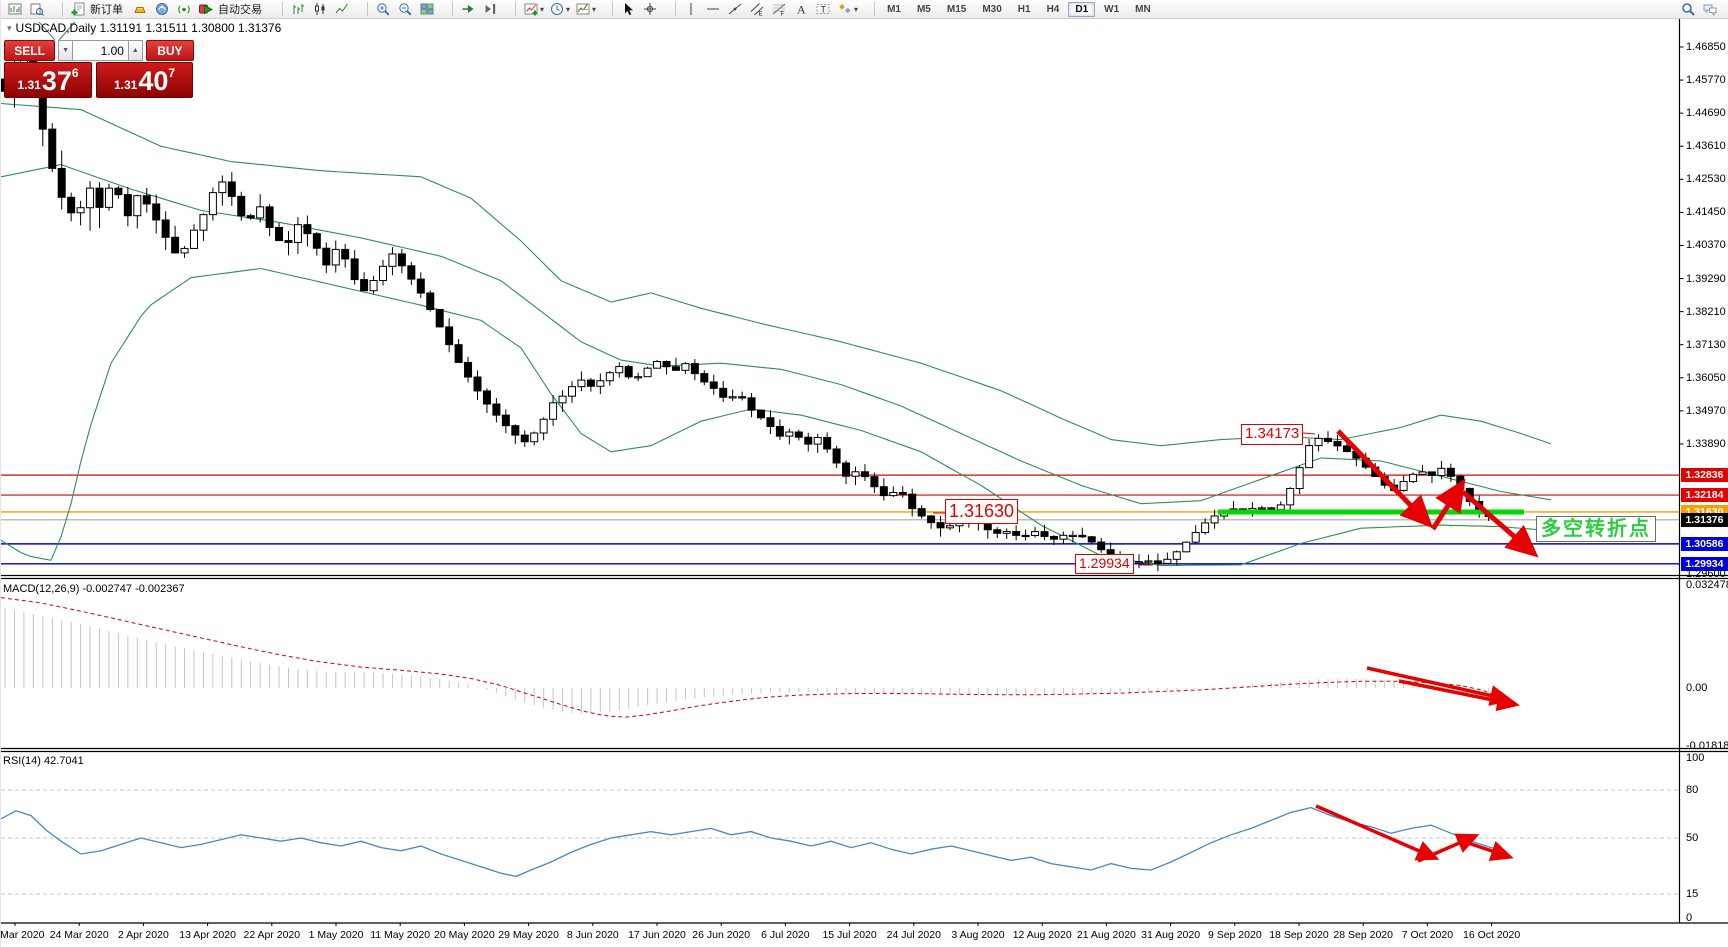 This screenshot has width=1728, height=947. What do you see at coordinates (207, 935) in the screenshot?
I see `date-label: 13 Apr 2020` at bounding box center [207, 935].